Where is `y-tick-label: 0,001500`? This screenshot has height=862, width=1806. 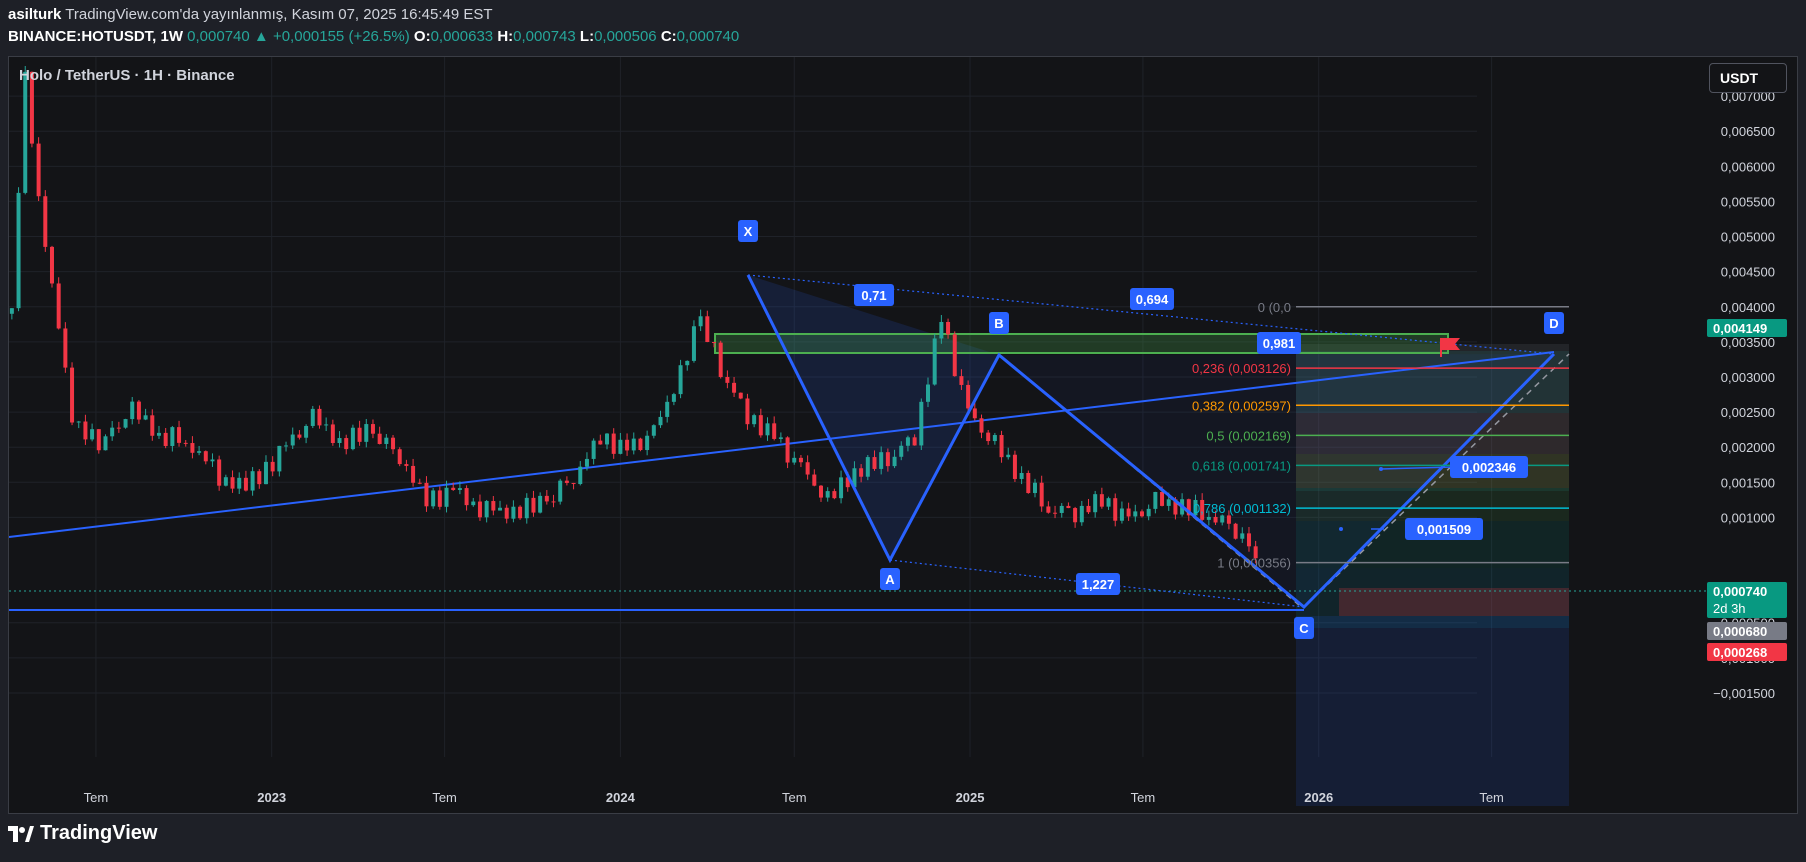
y-tick-label: 0,001500 is located at coordinates (1748, 482).